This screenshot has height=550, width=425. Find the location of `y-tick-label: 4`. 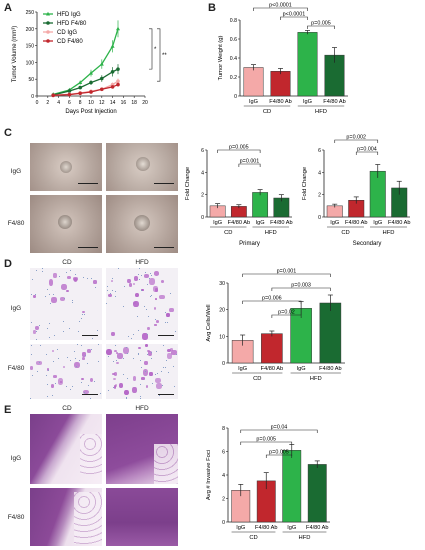

y-tick-label: 4 is located at coordinates (223, 476).